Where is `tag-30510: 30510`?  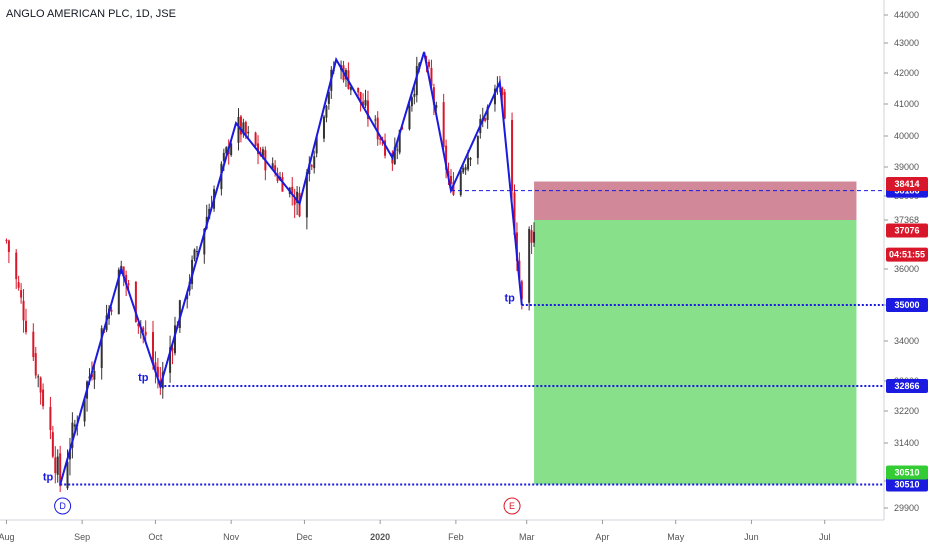 tag-30510: 30510 is located at coordinates (907, 472).